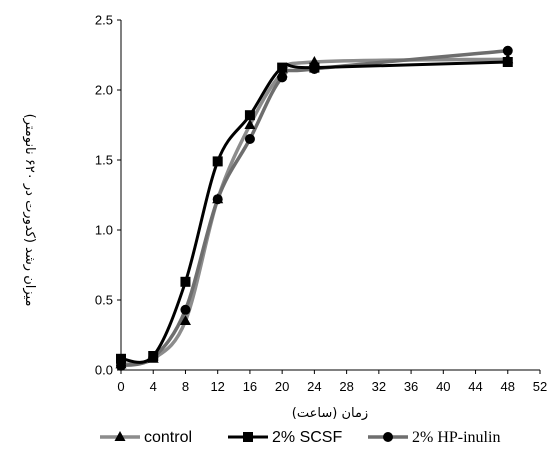 This screenshot has width=553, height=453. Describe the element at coordinates (217, 386) in the screenshot. I see `x-tick-label: 12` at that location.